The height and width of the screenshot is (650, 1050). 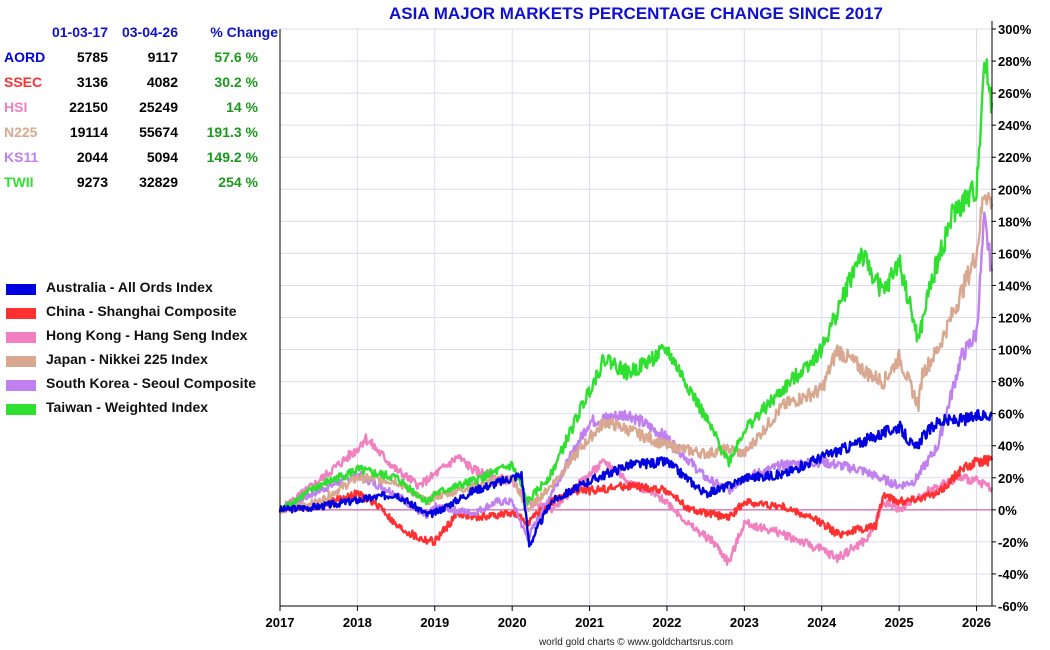 I want to click on stats-symbol: TWII, so click(x=19, y=182).